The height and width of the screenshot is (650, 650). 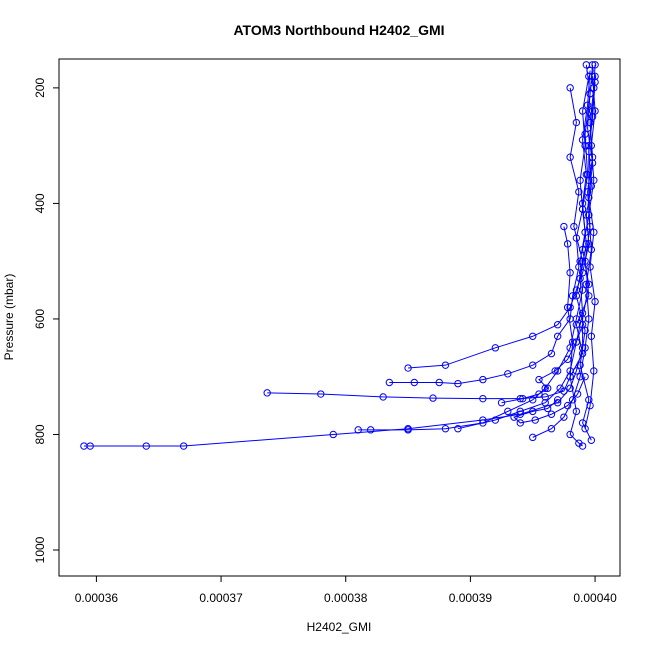 What do you see at coordinates (40, 88) in the screenshot?
I see `y-tick-label: 200` at bounding box center [40, 88].